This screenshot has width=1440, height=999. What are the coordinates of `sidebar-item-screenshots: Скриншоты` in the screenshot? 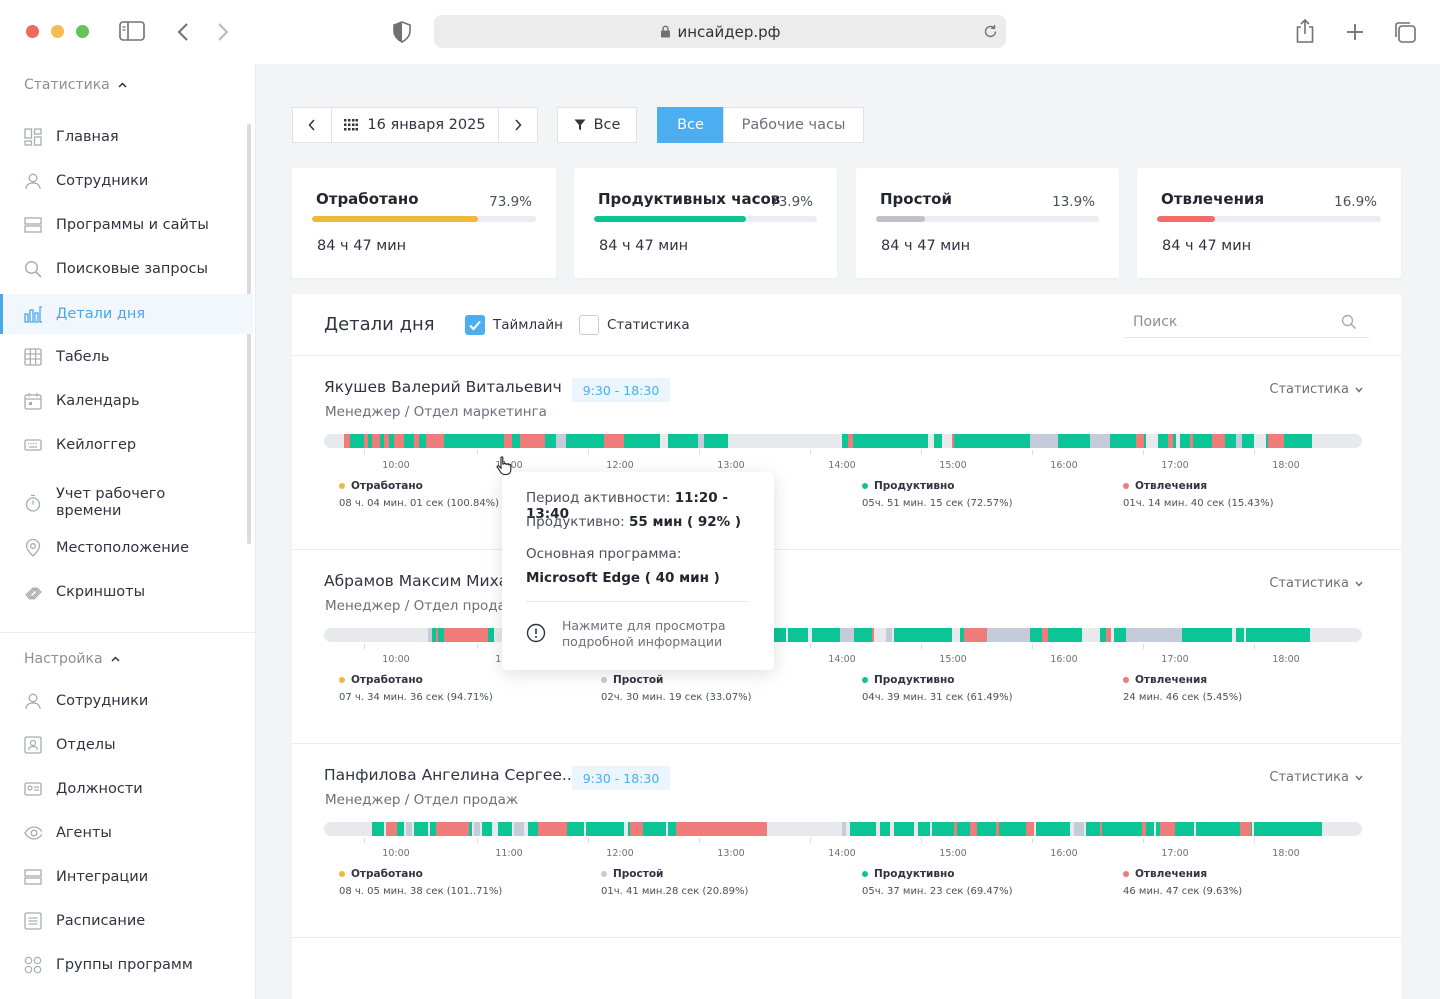 It's located at (126, 592).